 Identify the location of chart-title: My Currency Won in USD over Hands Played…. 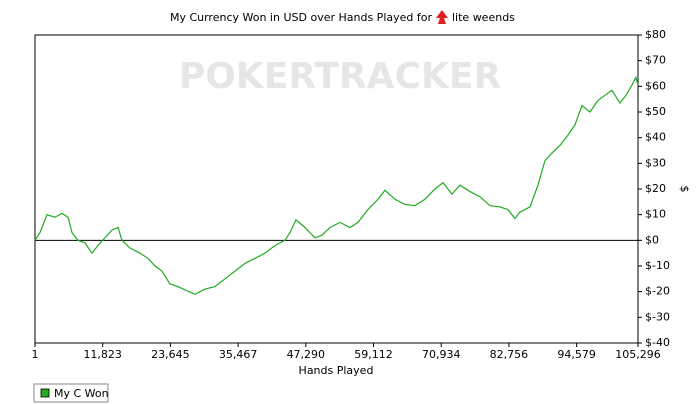
(301, 17).